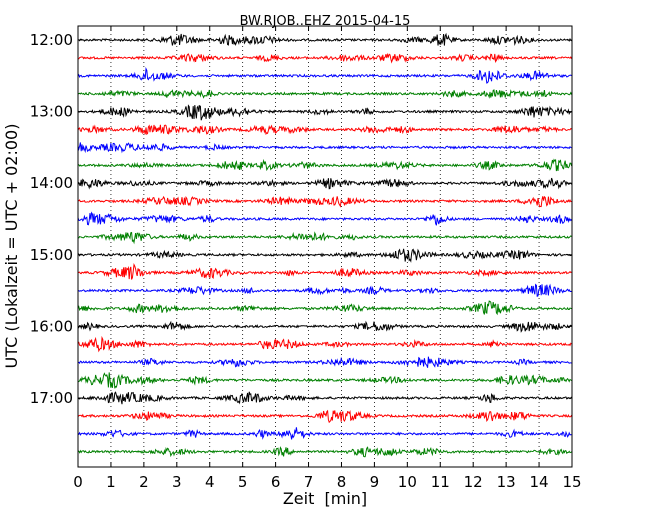 This screenshot has width=650, height=520. What do you see at coordinates (407, 482) in the screenshot?
I see `x-tick-label: 10` at bounding box center [407, 482].